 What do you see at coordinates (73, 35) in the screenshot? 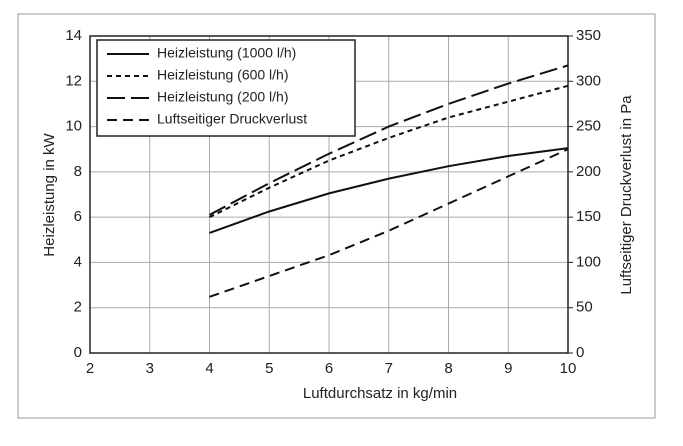
I see `y-tick-label: 14` at bounding box center [73, 35].